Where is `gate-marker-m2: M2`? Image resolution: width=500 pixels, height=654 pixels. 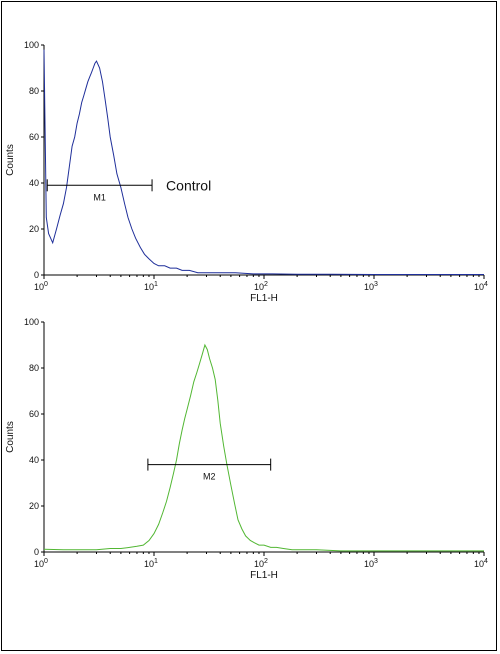
gate-marker-m2: M2 is located at coordinates (209, 470).